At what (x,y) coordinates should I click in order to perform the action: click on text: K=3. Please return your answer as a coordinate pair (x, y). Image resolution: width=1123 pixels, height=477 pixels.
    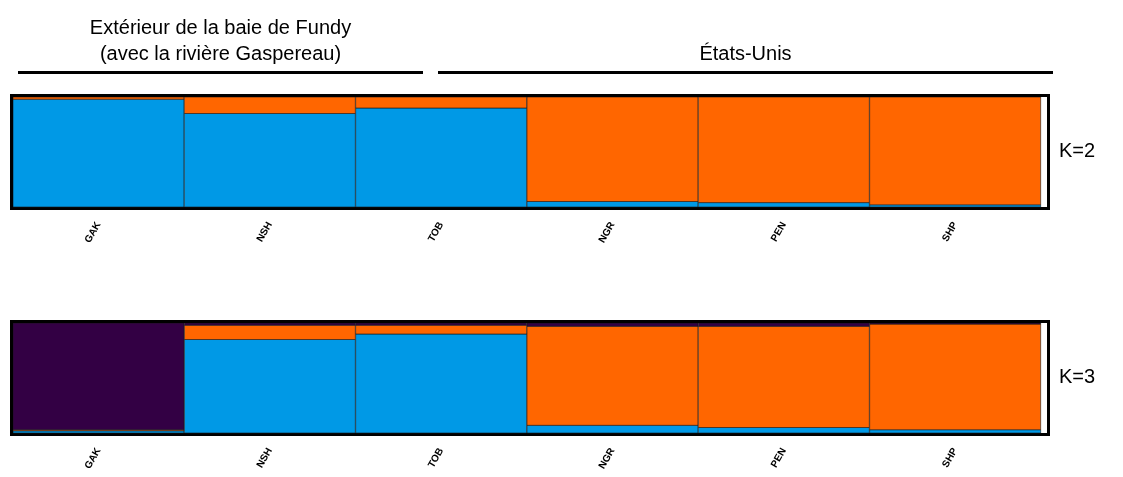
    Looking at the image, I should click on (1077, 376).